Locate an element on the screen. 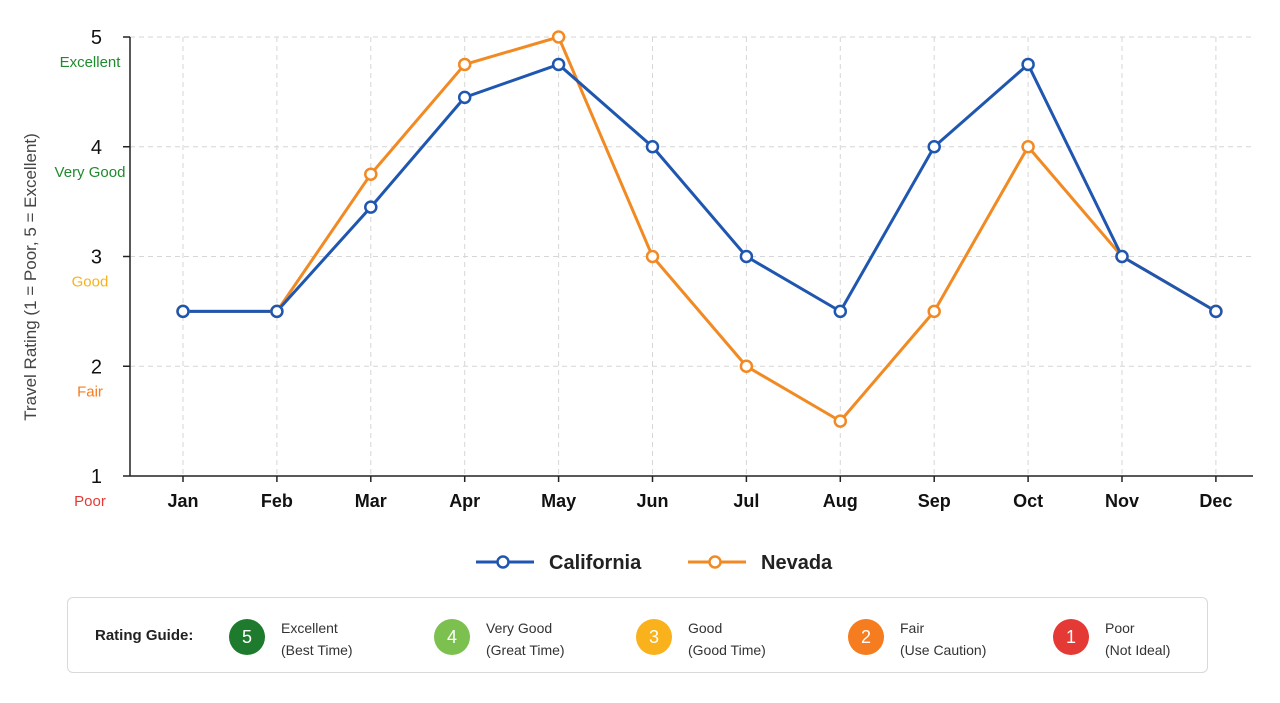 This screenshot has width=1280, height=703. x-tick-label: Aug is located at coordinates (840, 501).